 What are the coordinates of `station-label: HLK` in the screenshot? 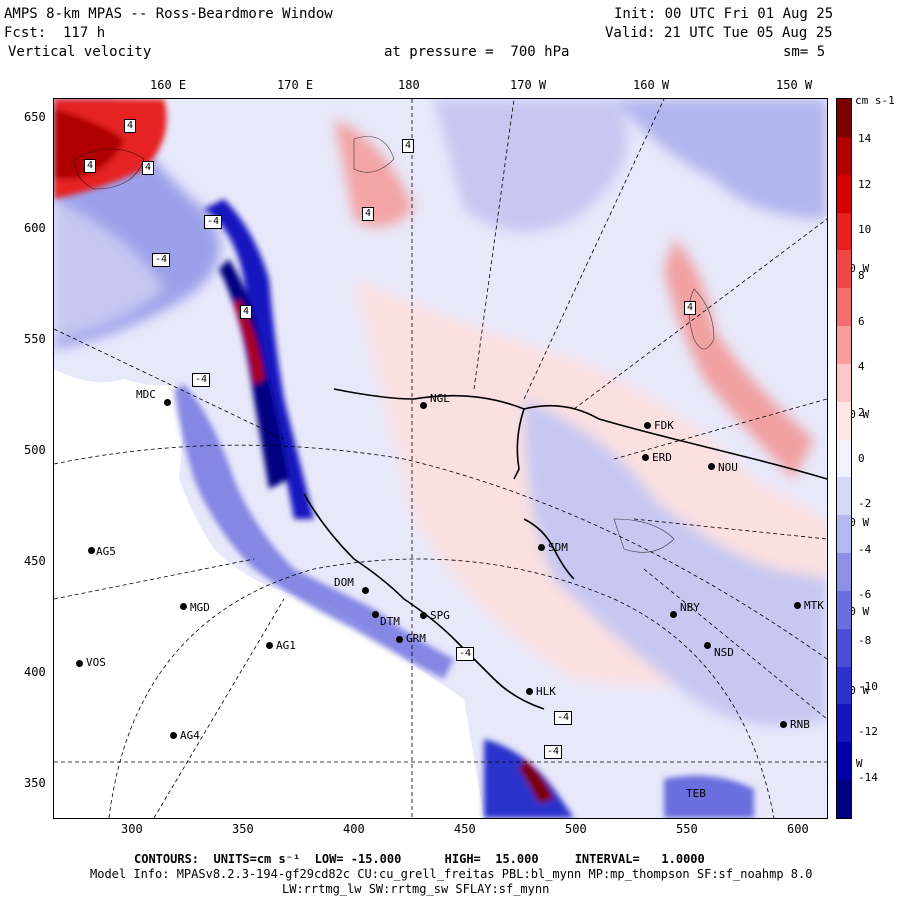 It's located at (546, 691).